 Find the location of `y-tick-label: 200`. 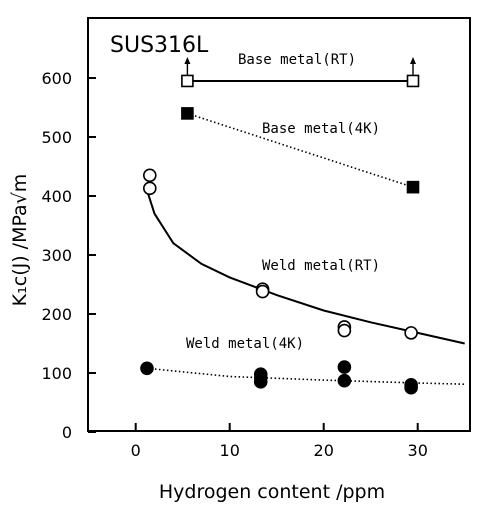

y-tick-label: 200 is located at coordinates (56, 314).